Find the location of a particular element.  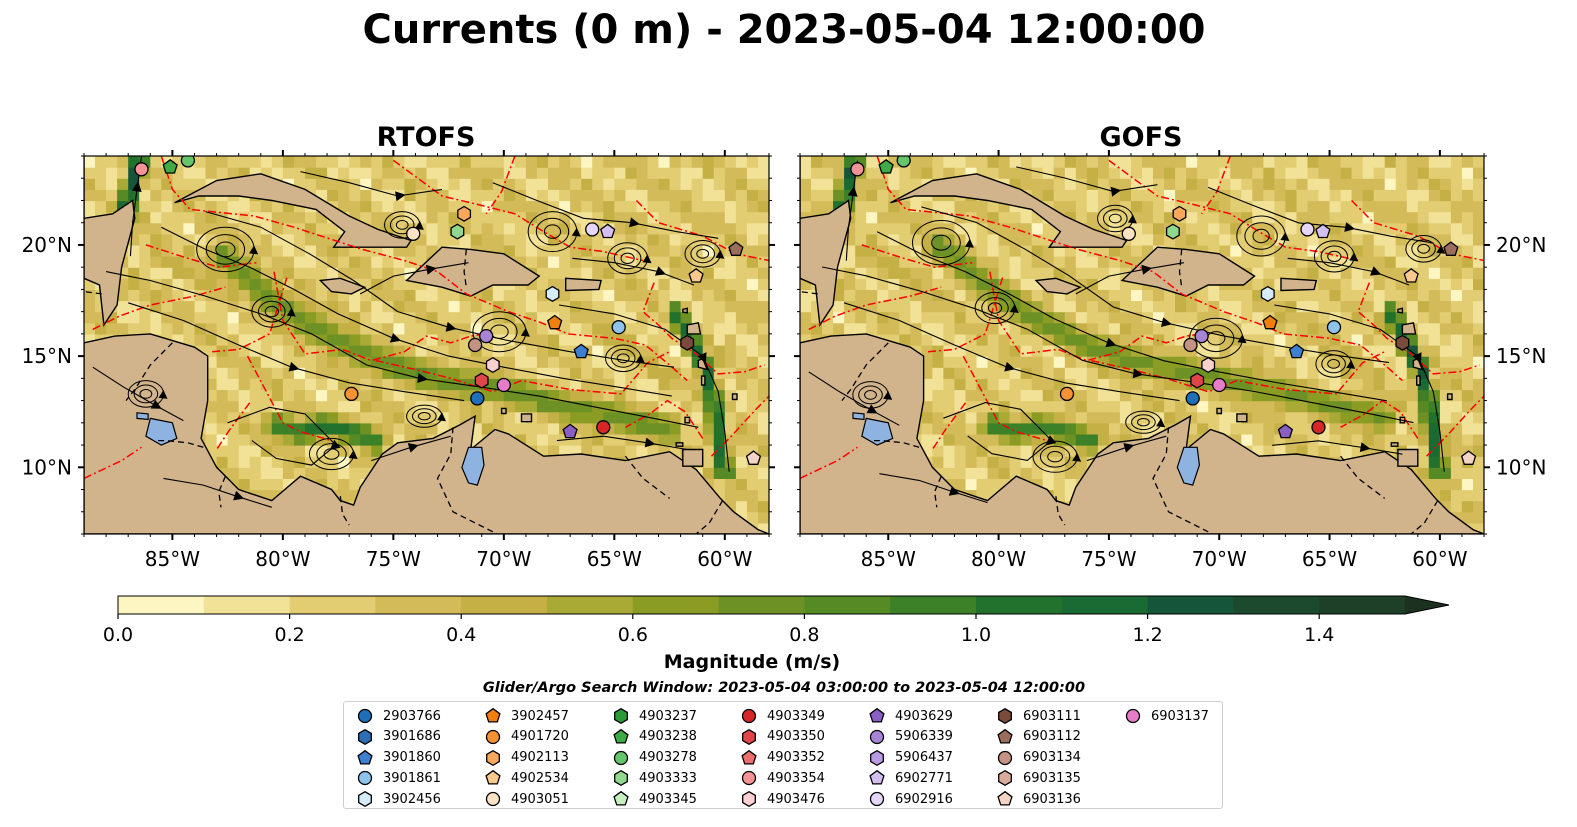

x-tick-label: 75°W is located at coordinates (1108, 559).